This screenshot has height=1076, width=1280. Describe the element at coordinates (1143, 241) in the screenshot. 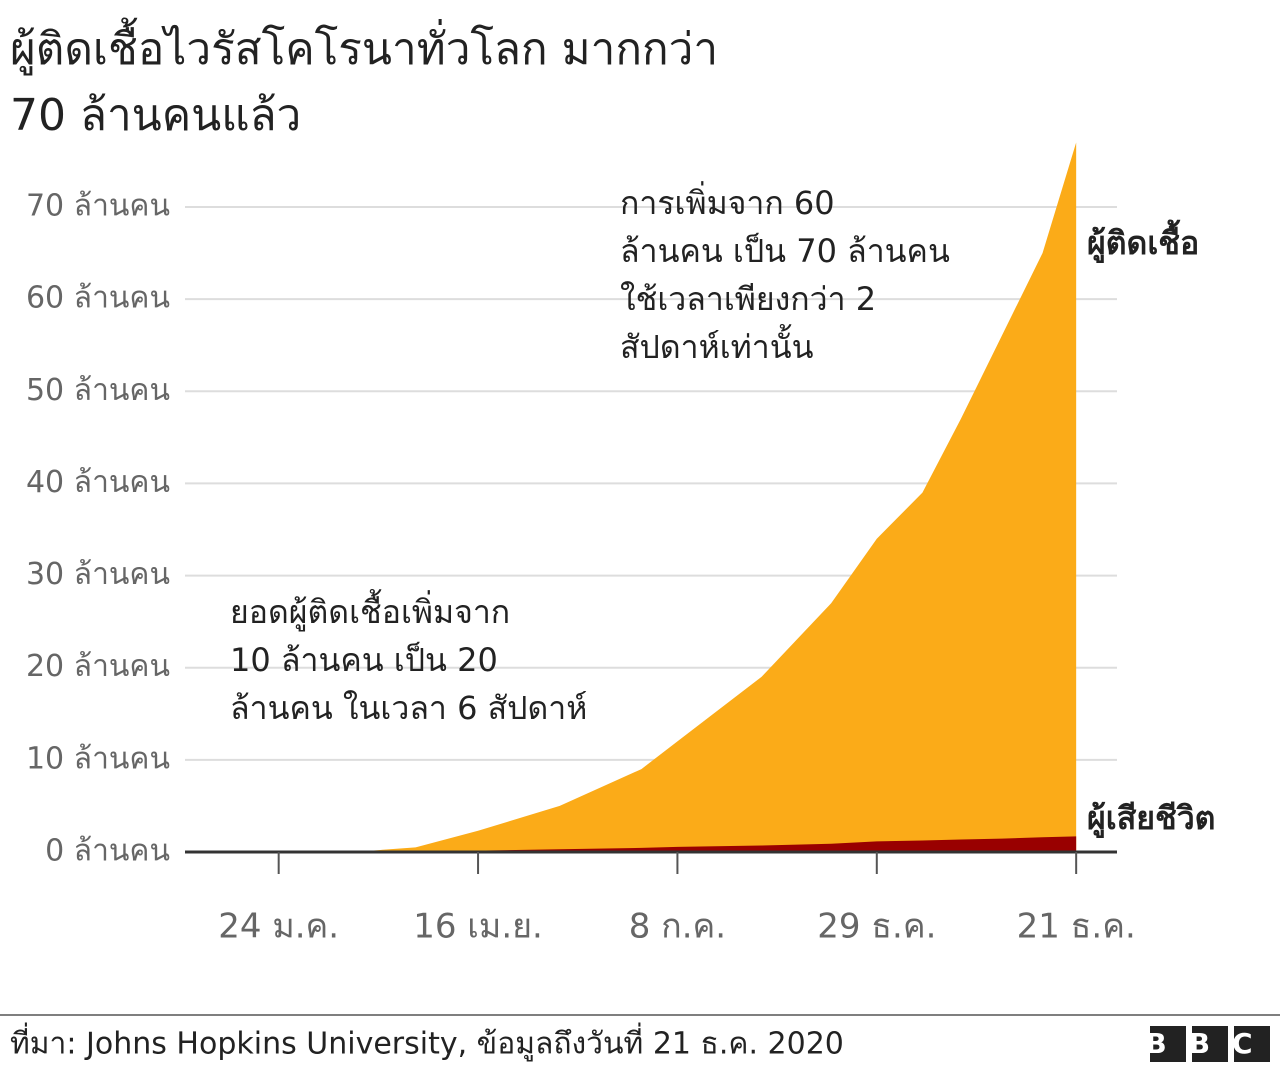

I see `series-label: ผู้ติดเชื้อ` at that location.